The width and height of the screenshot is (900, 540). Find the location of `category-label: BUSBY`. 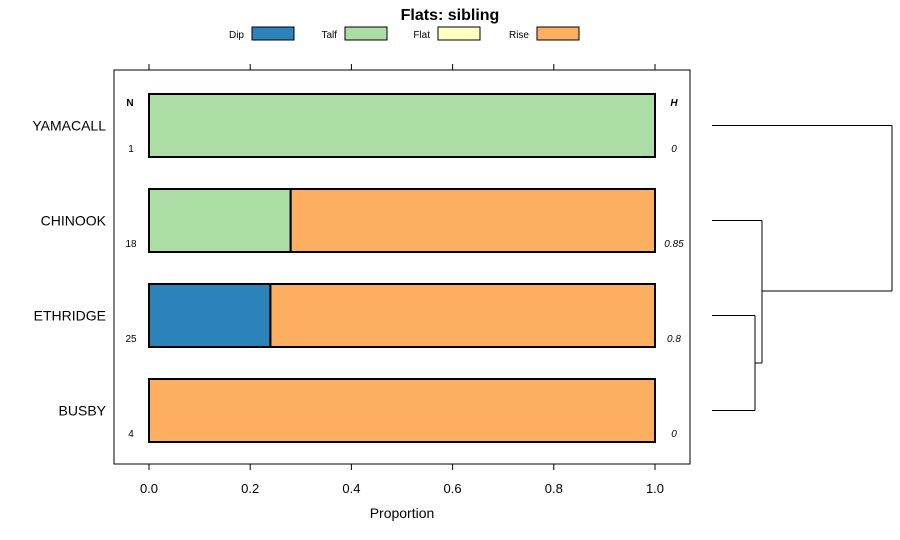

category-label: BUSBY is located at coordinates (83, 411).